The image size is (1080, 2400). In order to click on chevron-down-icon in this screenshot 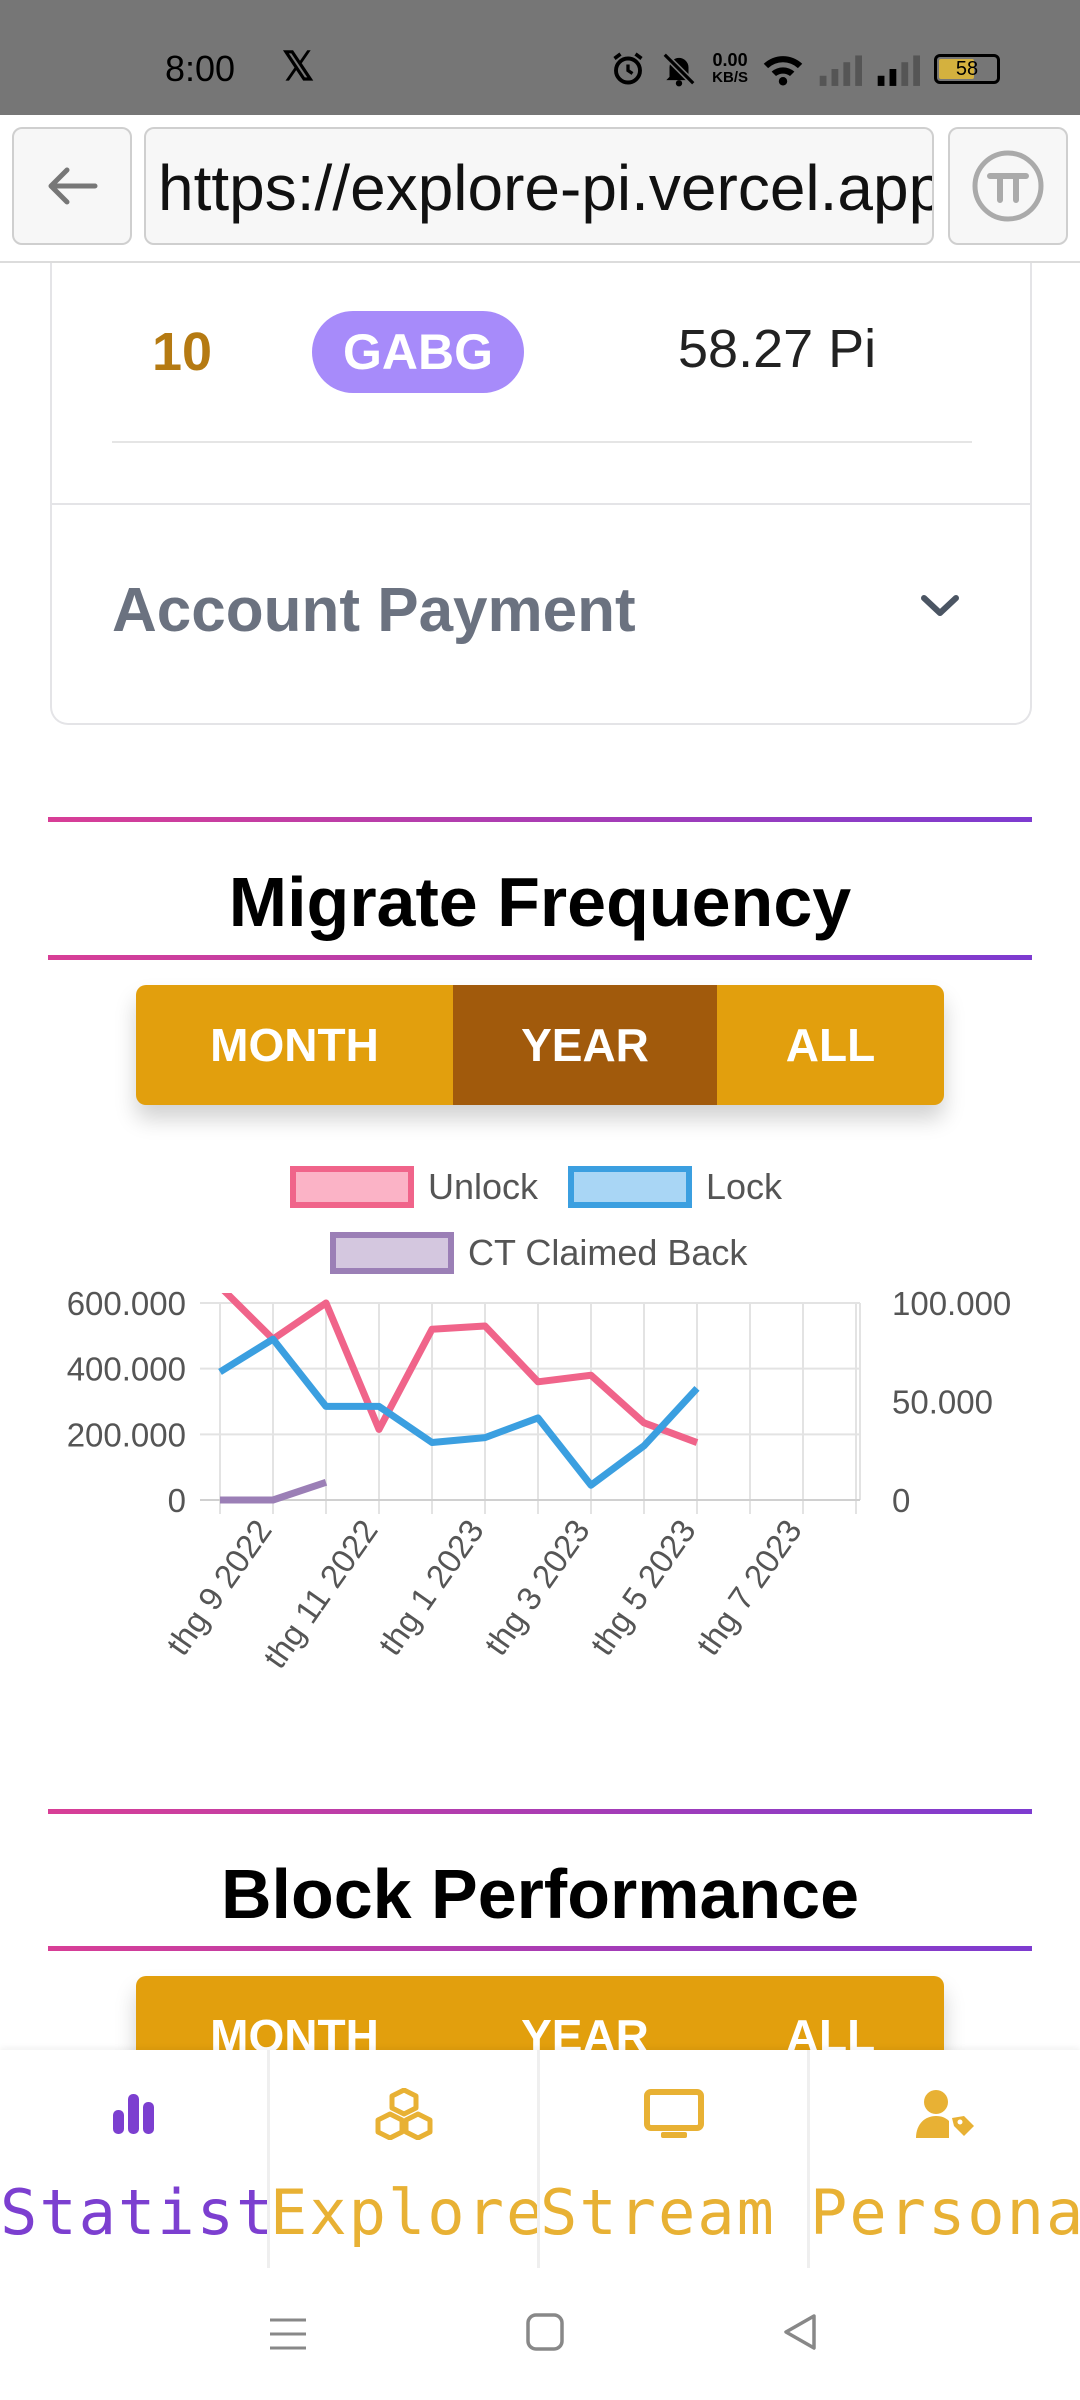, I will do `click(940, 606)`.